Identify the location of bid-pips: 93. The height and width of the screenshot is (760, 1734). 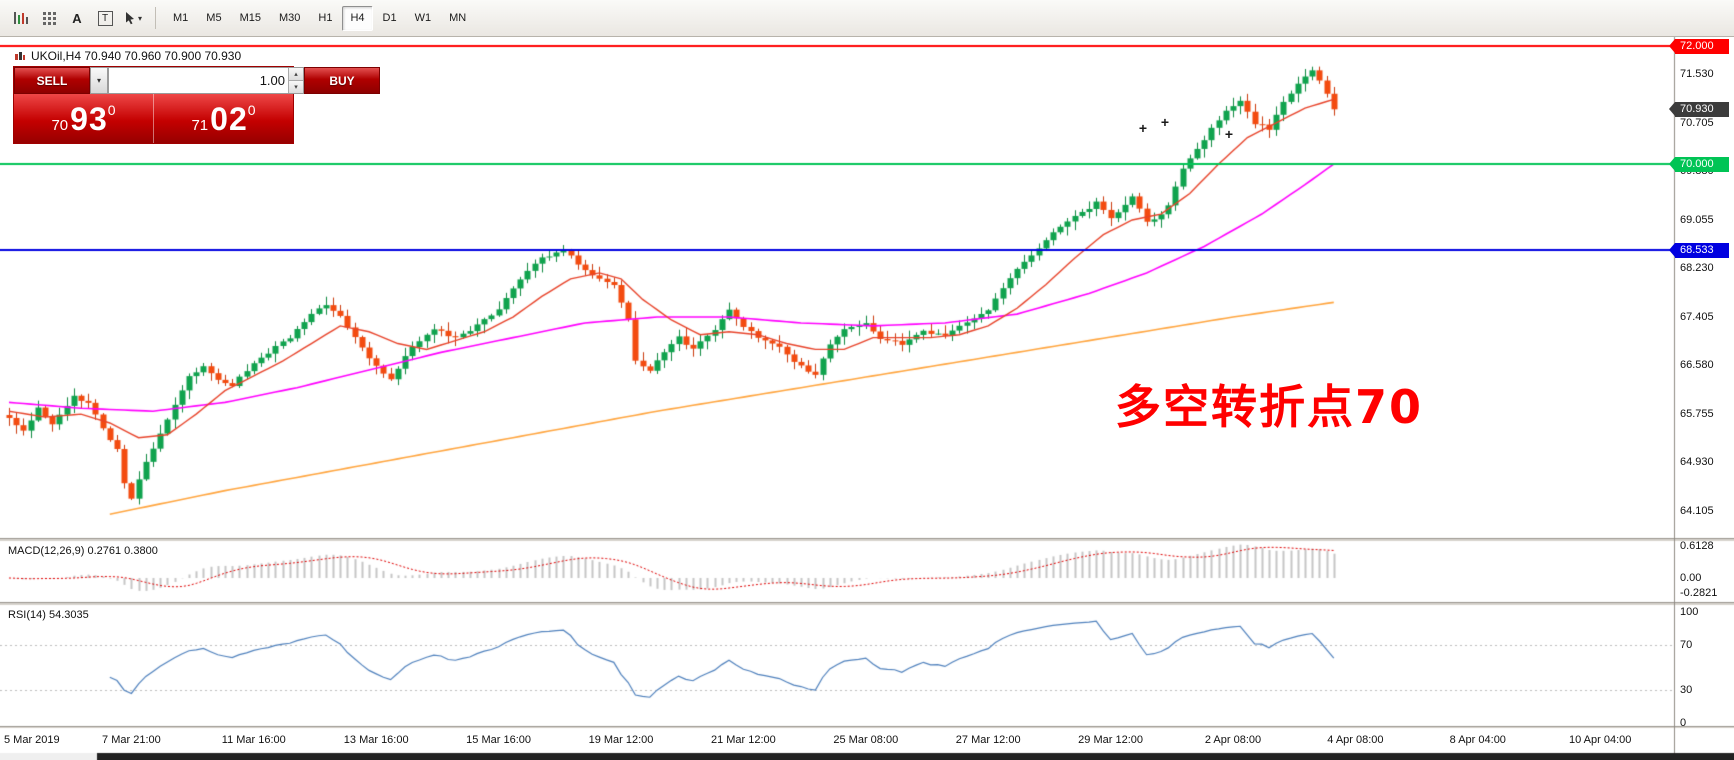
(89, 118).